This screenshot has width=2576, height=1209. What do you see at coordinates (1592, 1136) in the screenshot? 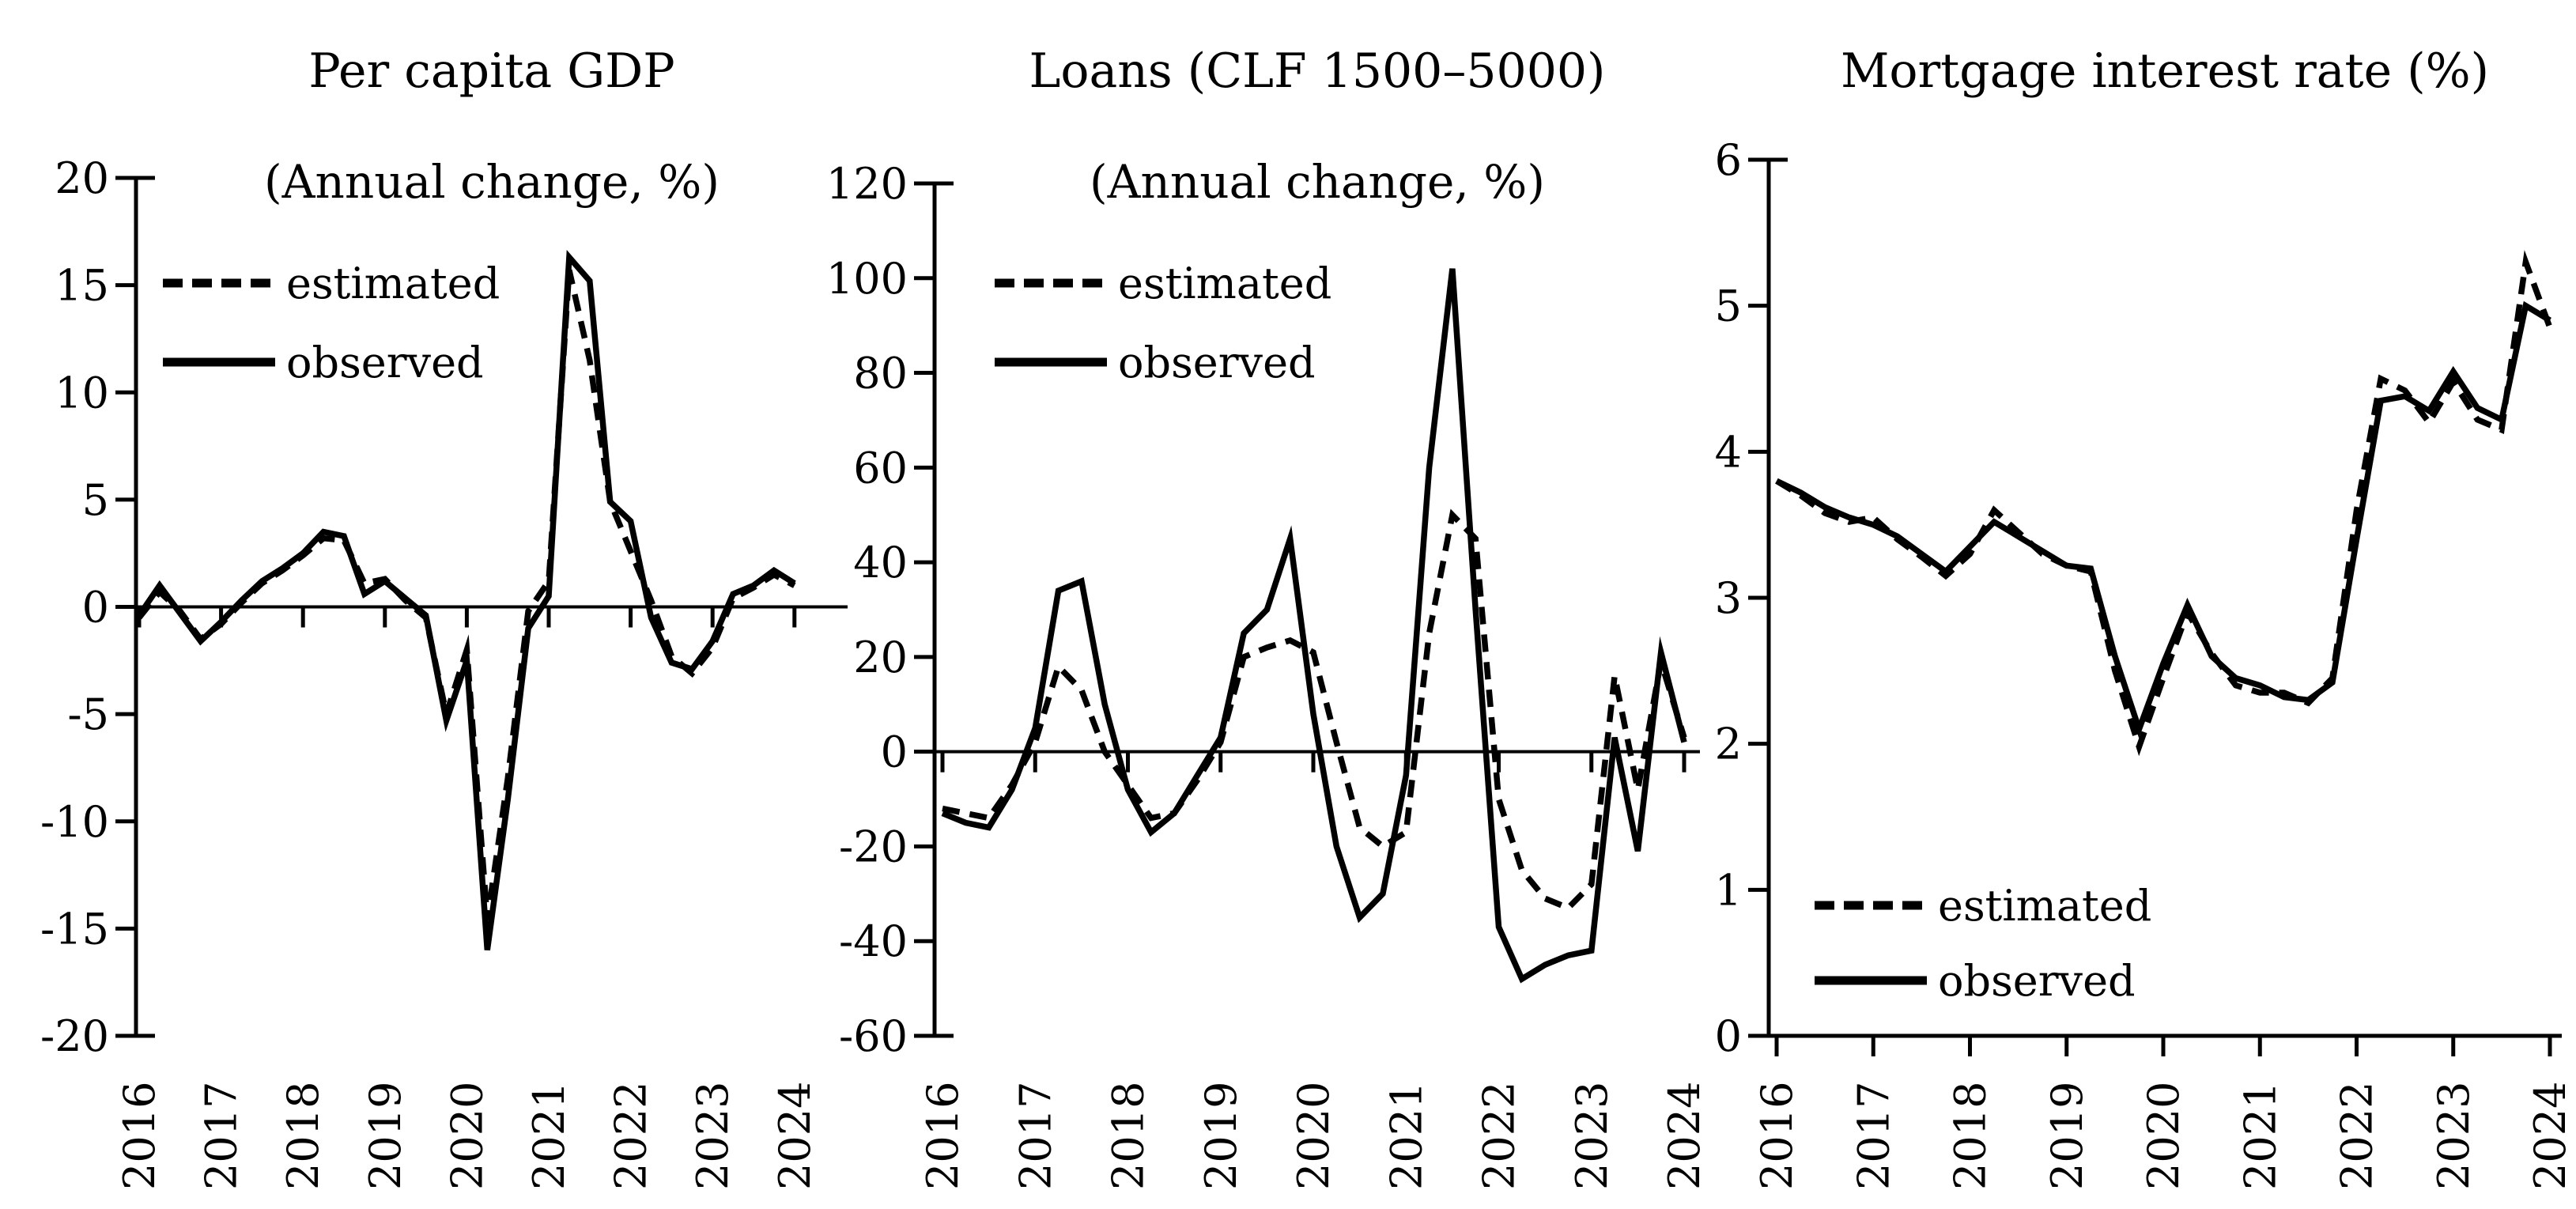
I see `loans-x-tick-label: 2023` at bounding box center [1592, 1136].